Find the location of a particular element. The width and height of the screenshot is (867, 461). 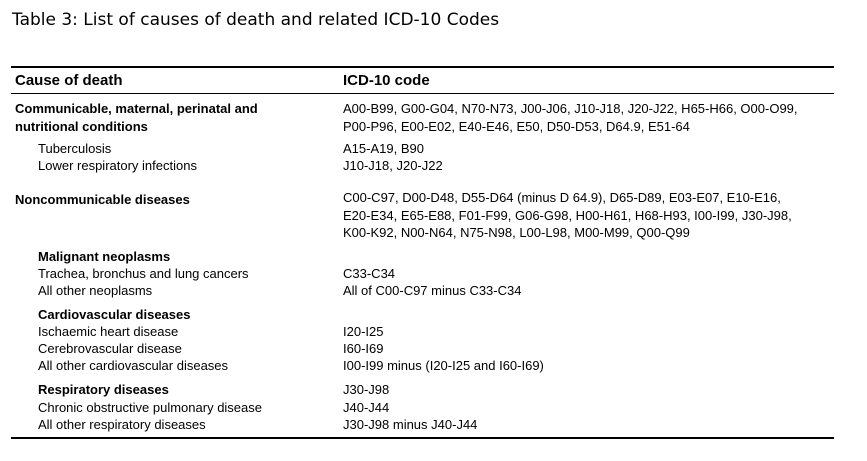

table-header-rule is located at coordinates (422, 93).